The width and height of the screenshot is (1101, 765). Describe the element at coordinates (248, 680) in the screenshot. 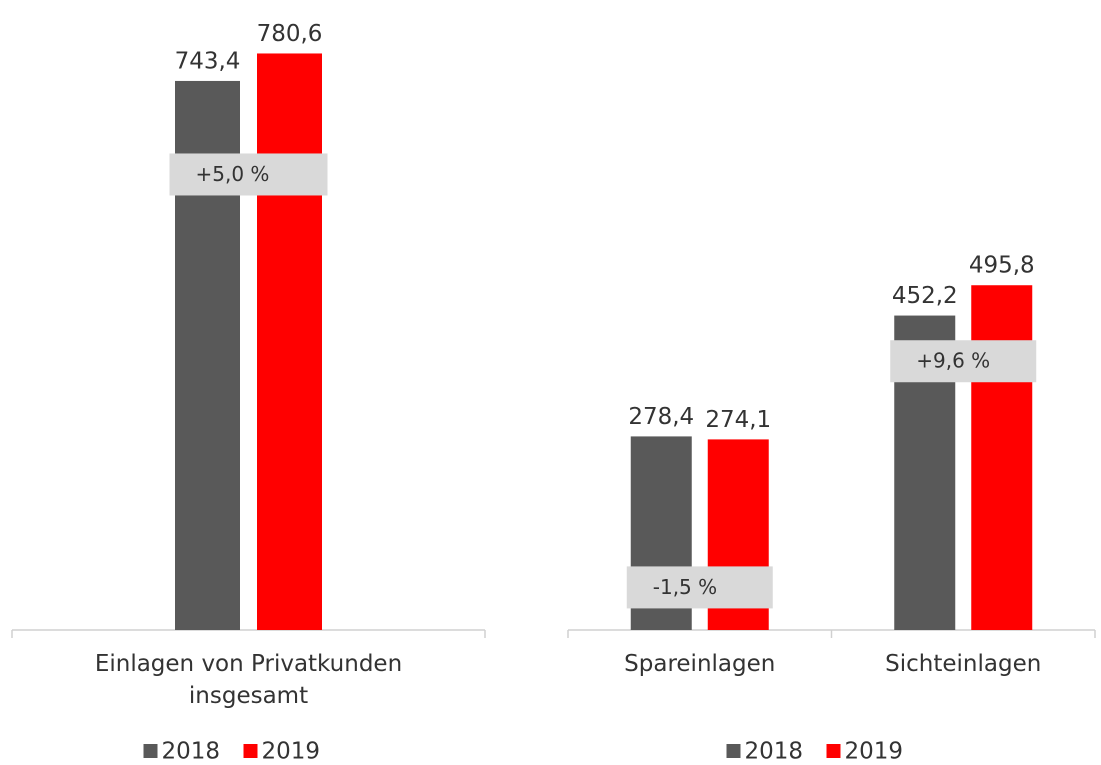

I see `x-tick-label: Einlagen von Privatkunden insgesamt` at that location.